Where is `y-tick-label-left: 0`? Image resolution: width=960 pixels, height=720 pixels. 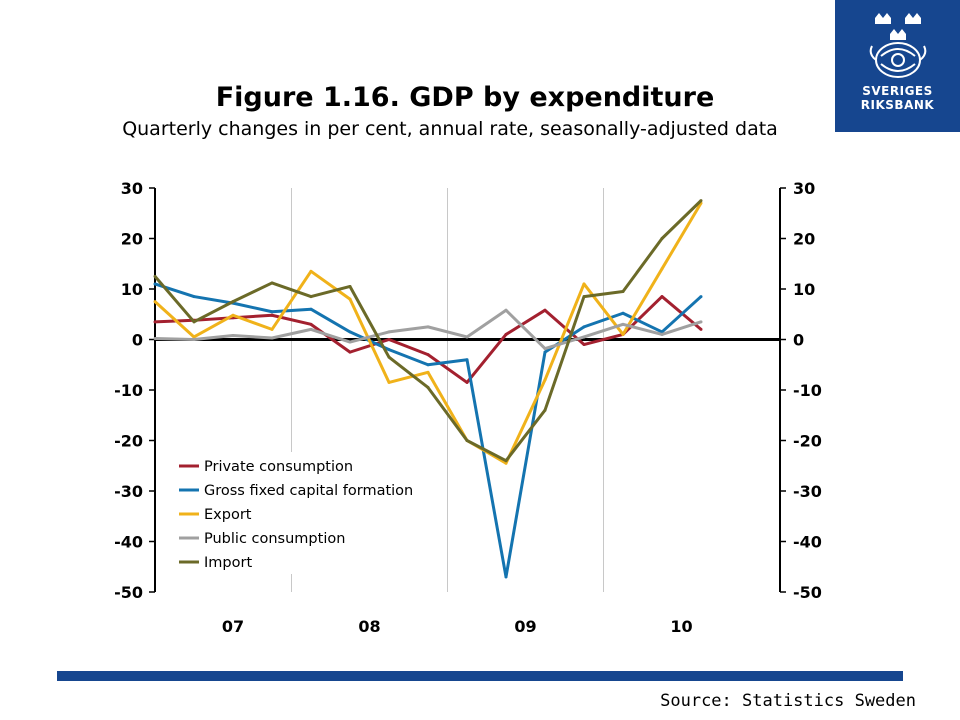 y-tick-label-left: 0 is located at coordinates (137, 340).